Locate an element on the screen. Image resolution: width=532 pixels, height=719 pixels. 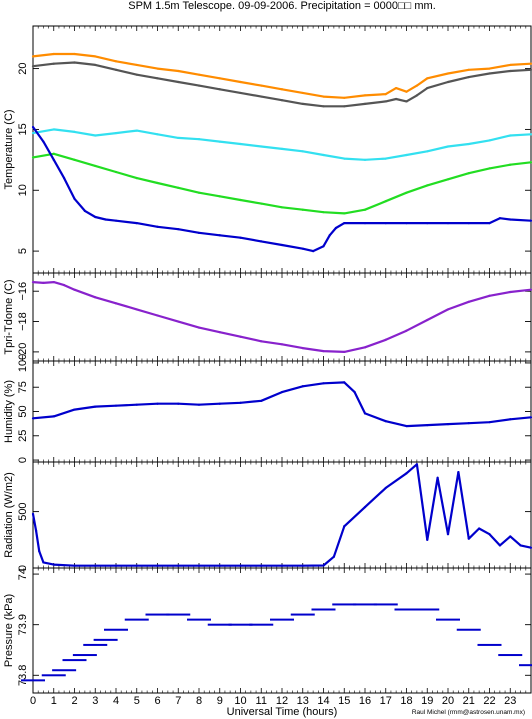
panel-frame is located at coordinates (282, 317).